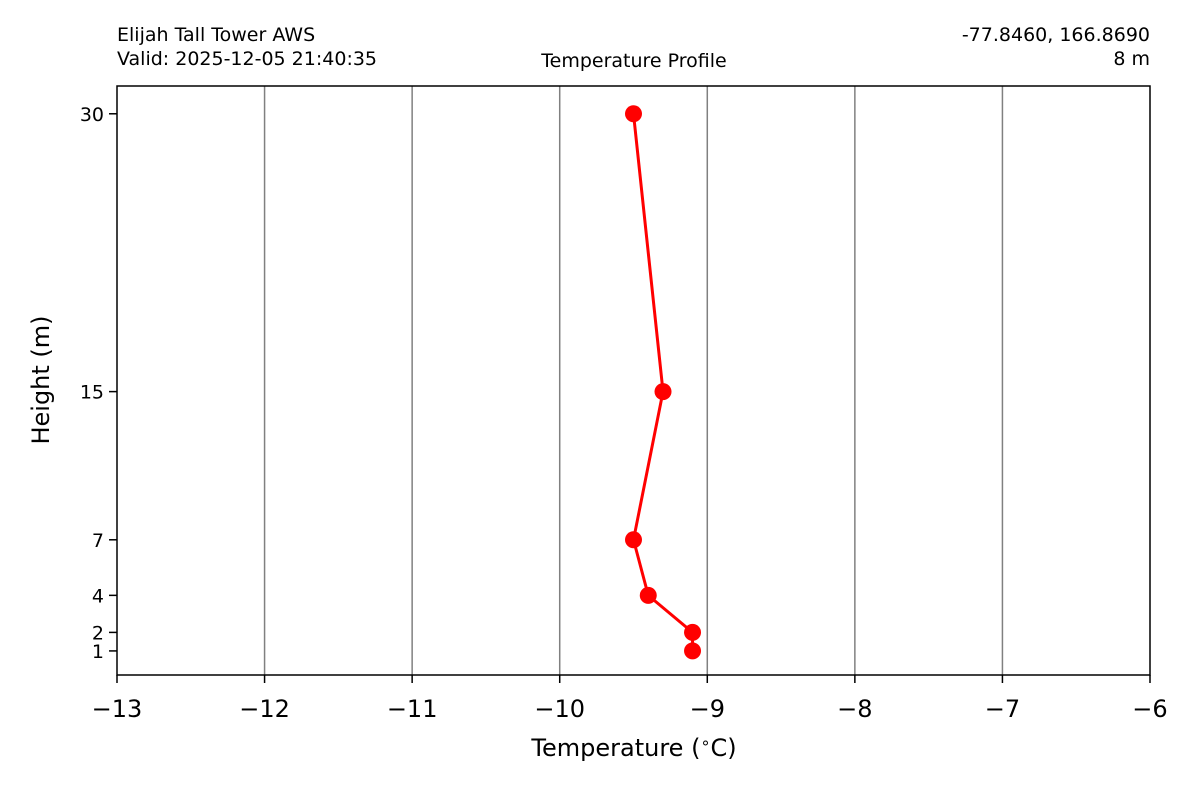 Image resolution: width=1200 pixels, height=800 pixels. What do you see at coordinates (1149, 709) in the screenshot?
I see `x-tick-label: −6` at bounding box center [1149, 709].